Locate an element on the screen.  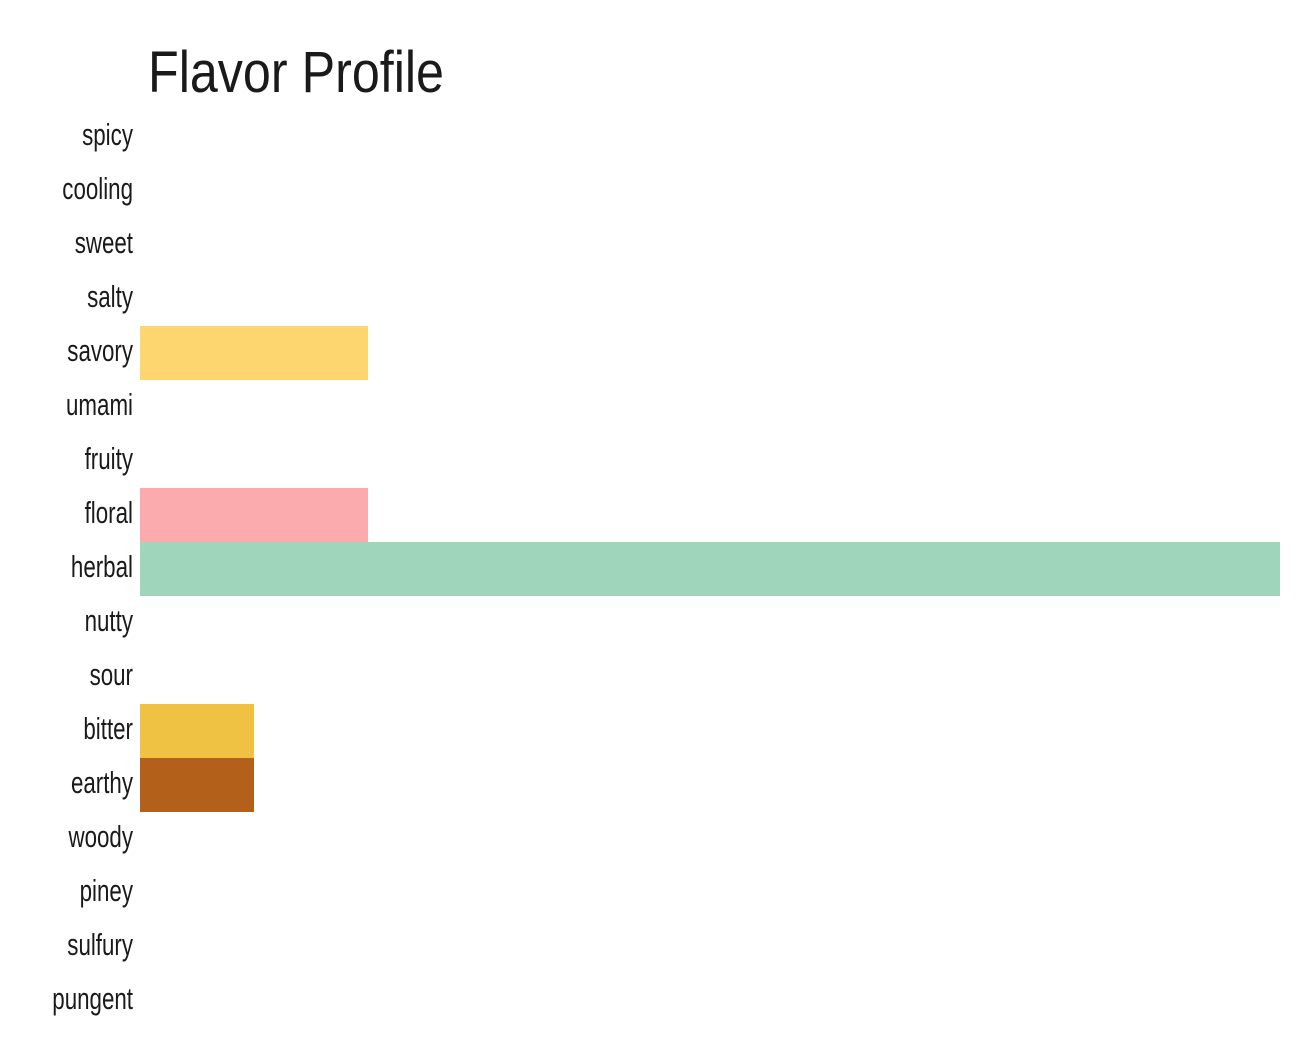
y-tick-label: piney is located at coordinates (107, 890).